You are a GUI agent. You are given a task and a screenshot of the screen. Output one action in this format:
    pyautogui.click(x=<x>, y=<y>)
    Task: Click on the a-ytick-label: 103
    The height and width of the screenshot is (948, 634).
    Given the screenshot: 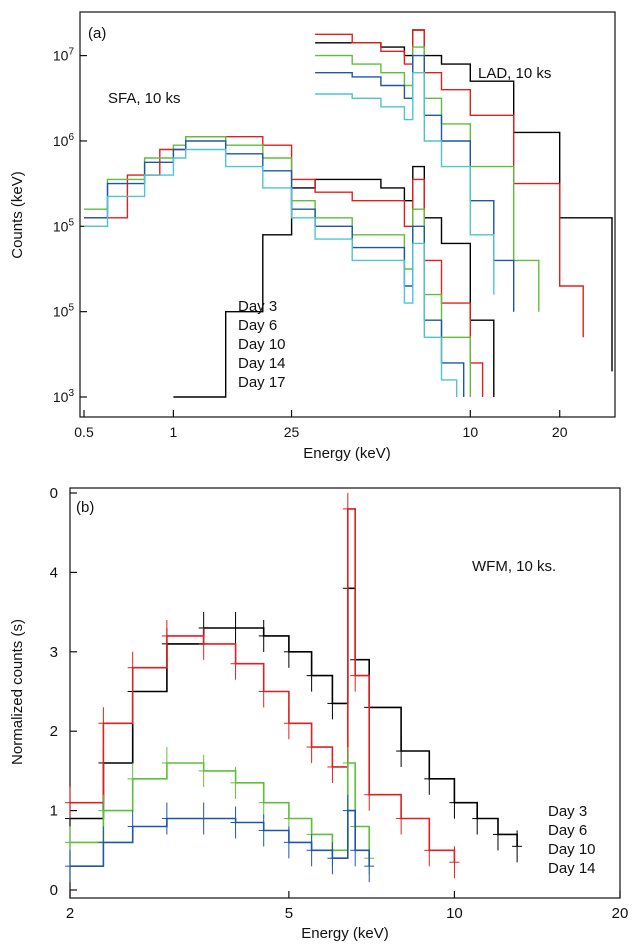 What is the action you would take?
    pyautogui.click(x=64, y=396)
    